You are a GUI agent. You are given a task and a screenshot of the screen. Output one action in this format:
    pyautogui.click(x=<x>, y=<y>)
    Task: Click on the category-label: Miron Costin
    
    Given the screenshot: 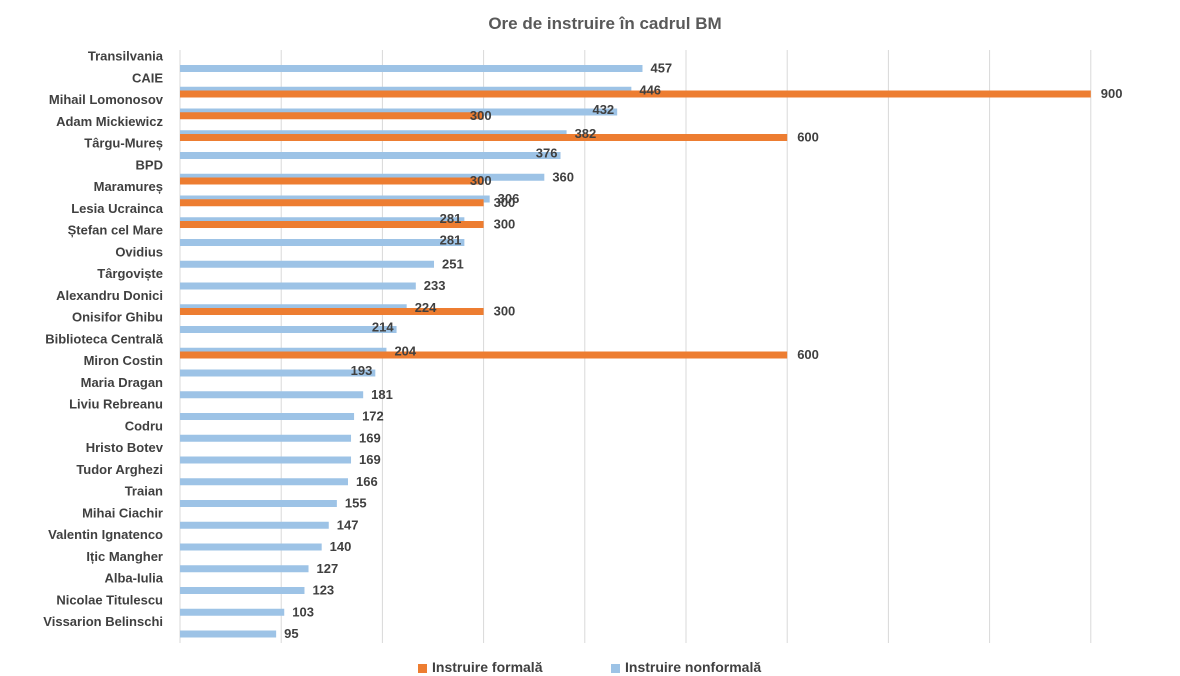 What is the action you would take?
    pyautogui.click(x=123, y=360)
    